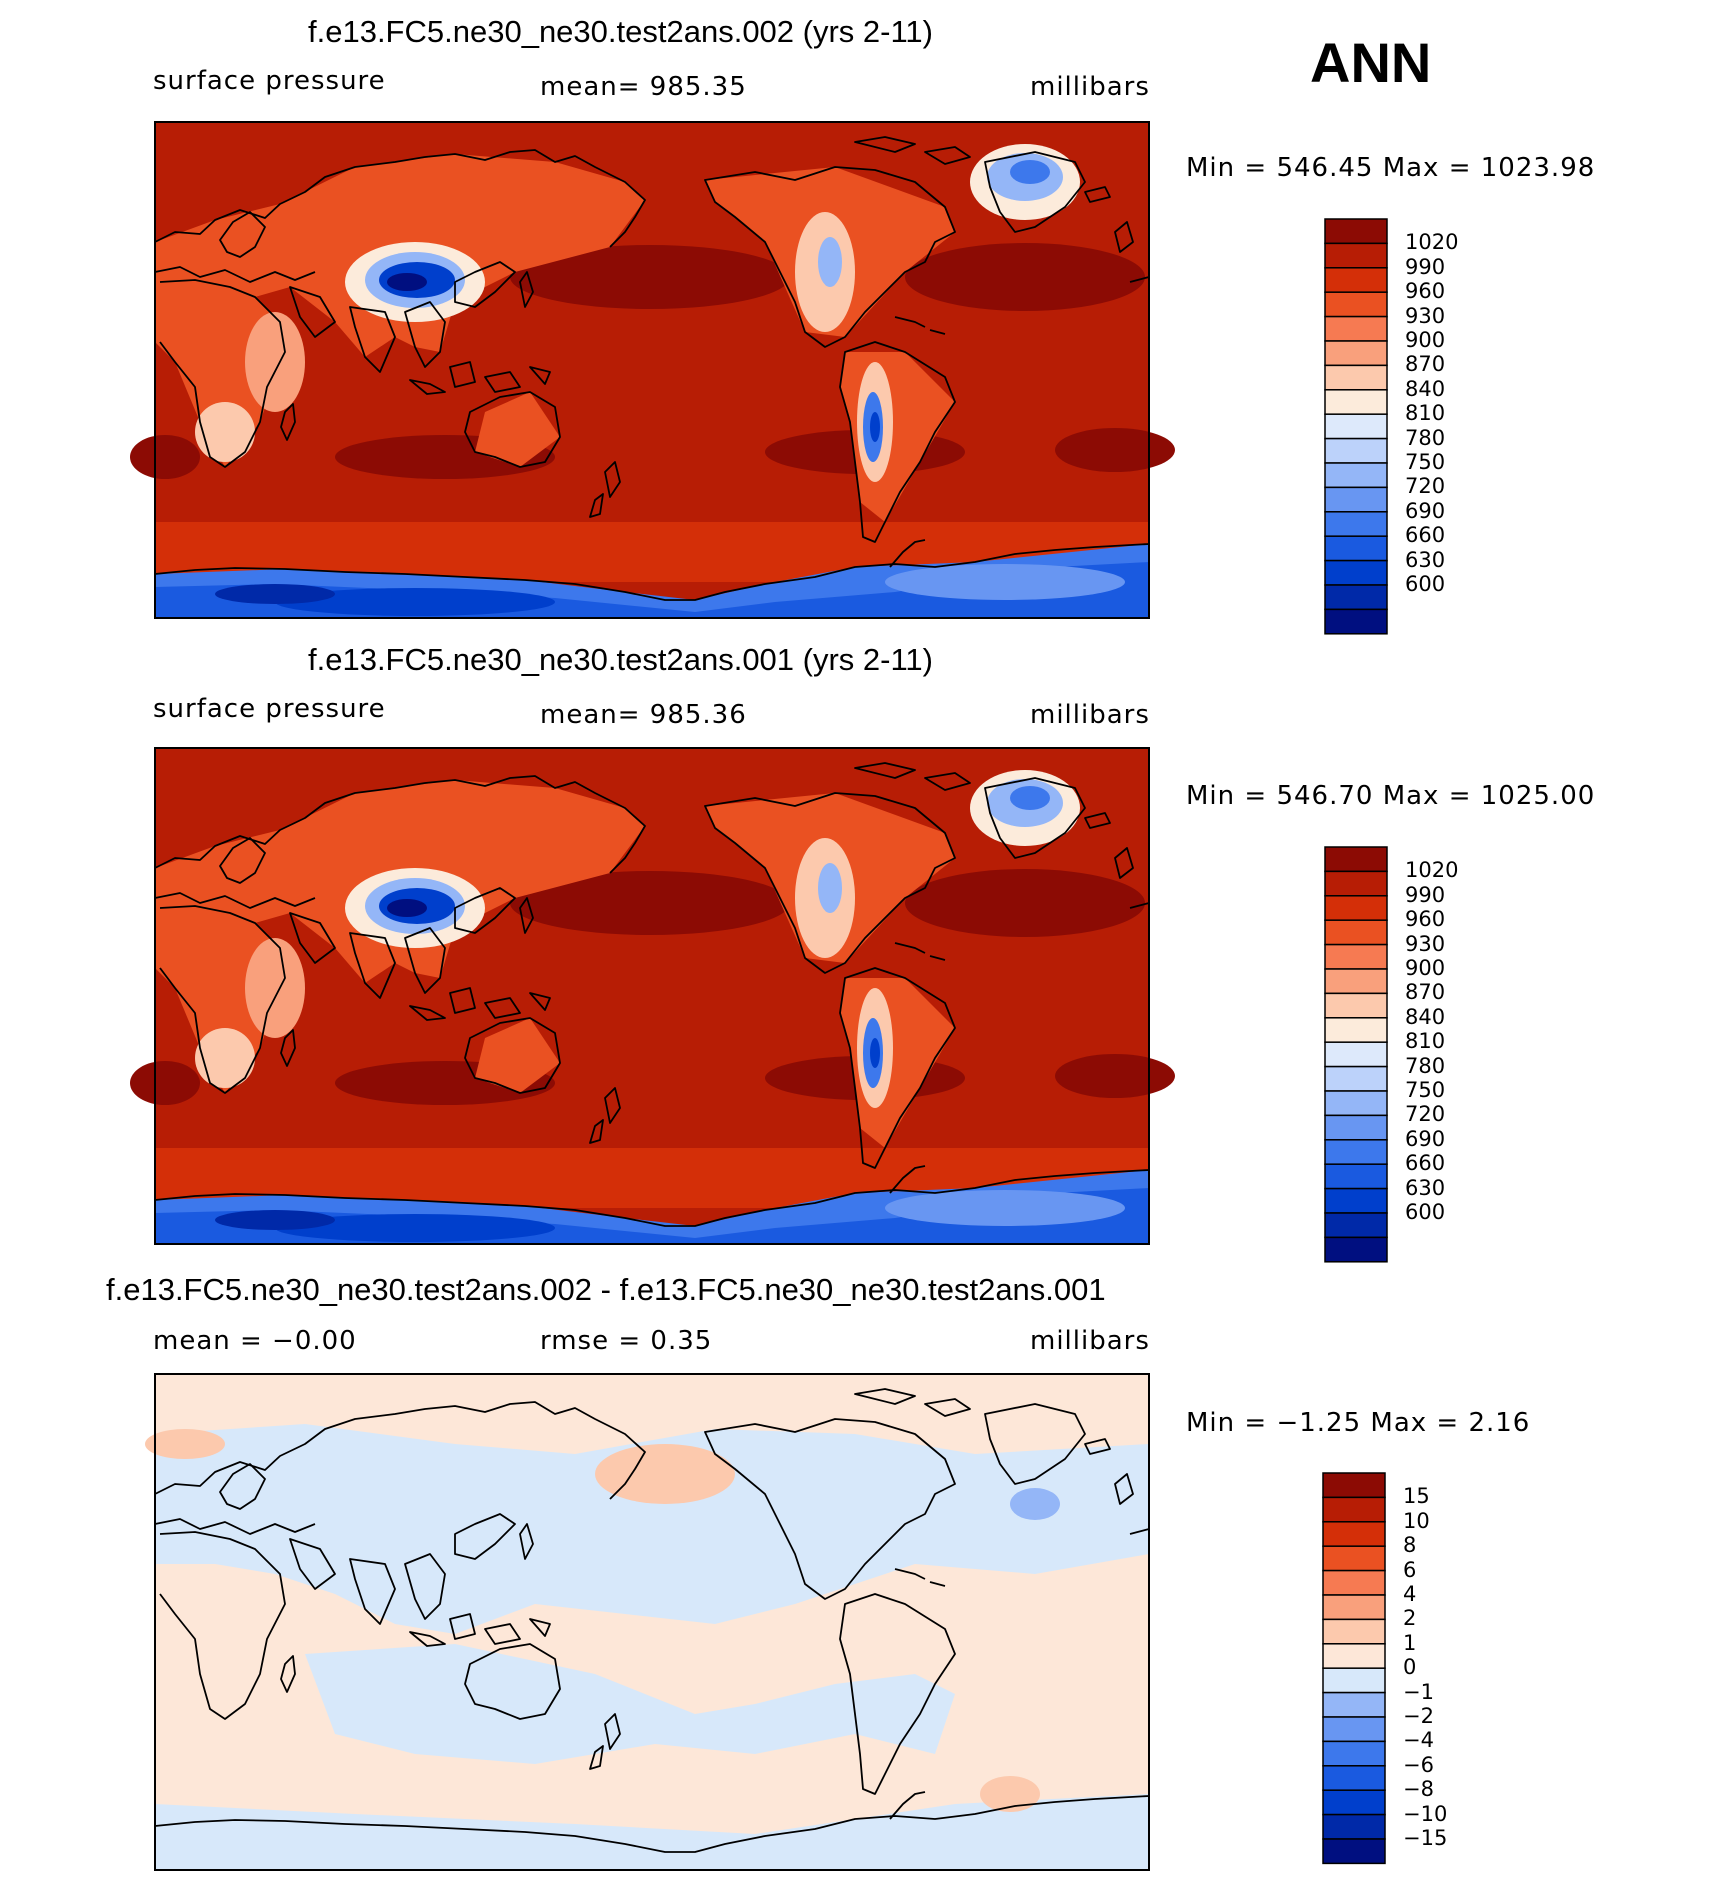  I want to click on panel-2-mean: mean= 985.36, so click(643, 715).